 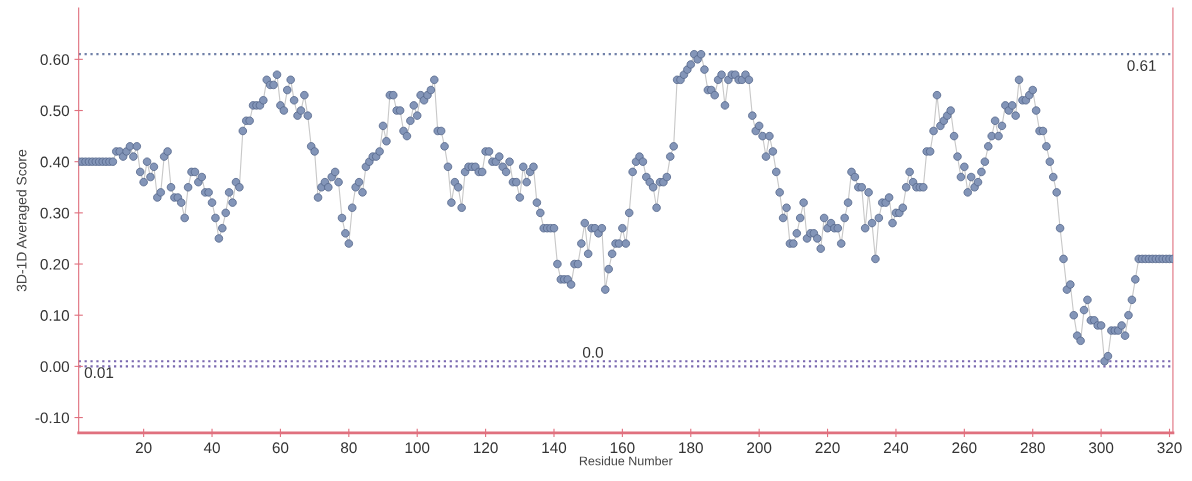 I want to click on x-tick-label: 80, so click(x=348, y=448).